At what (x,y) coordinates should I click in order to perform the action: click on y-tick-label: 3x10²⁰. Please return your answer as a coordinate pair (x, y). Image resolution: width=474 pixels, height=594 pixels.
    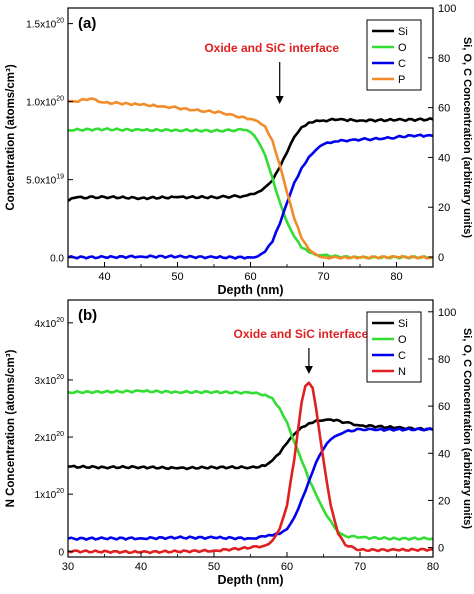
    Looking at the image, I should click on (50, 380).